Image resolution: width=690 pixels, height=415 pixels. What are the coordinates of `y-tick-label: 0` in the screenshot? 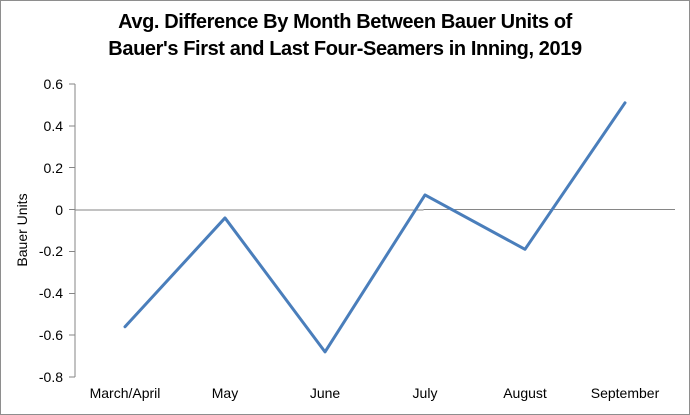 It's located at (59, 209).